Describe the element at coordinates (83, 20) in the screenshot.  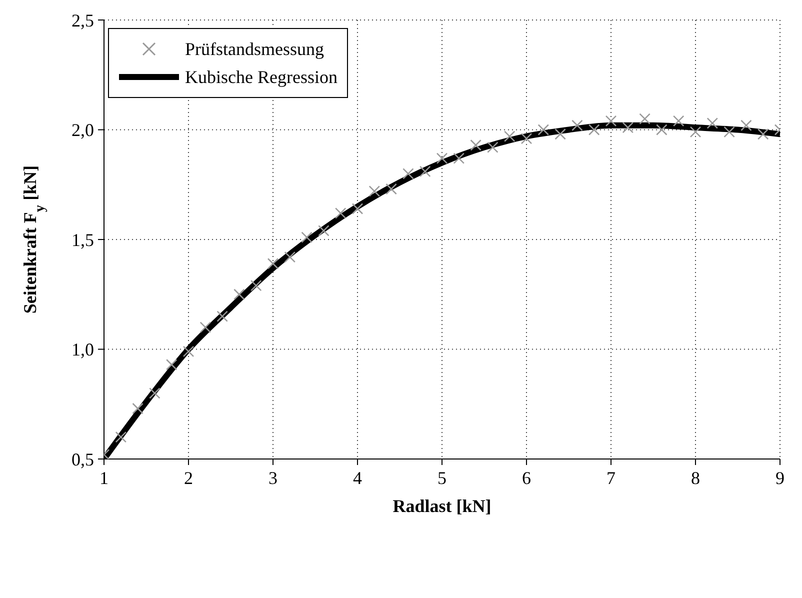
I see `y-tick-label: 2,5` at that location.